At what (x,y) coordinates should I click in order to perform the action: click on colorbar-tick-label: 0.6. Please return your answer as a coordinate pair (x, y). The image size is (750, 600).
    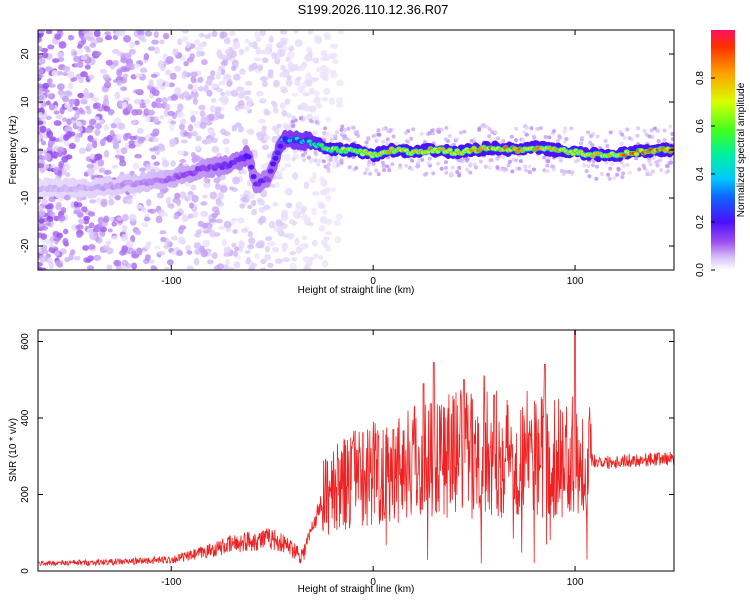
    Looking at the image, I should click on (700, 126).